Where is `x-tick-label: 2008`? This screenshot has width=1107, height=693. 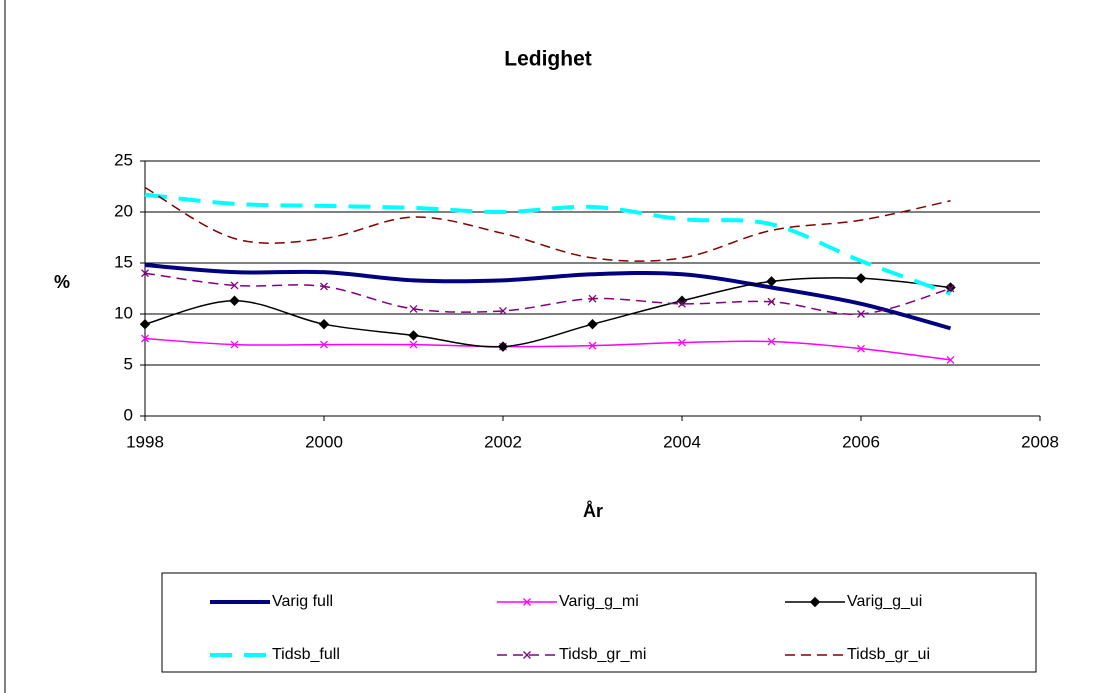
x-tick-label: 2008 is located at coordinates (1040, 441).